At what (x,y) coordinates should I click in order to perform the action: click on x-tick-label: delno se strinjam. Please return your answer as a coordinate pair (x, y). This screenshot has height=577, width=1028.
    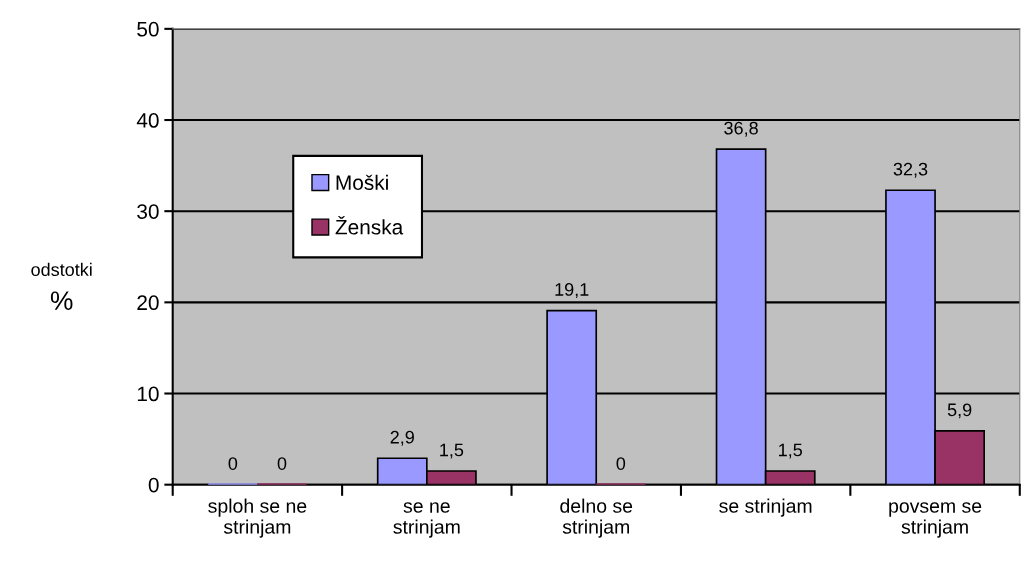
    Looking at the image, I should click on (596, 518).